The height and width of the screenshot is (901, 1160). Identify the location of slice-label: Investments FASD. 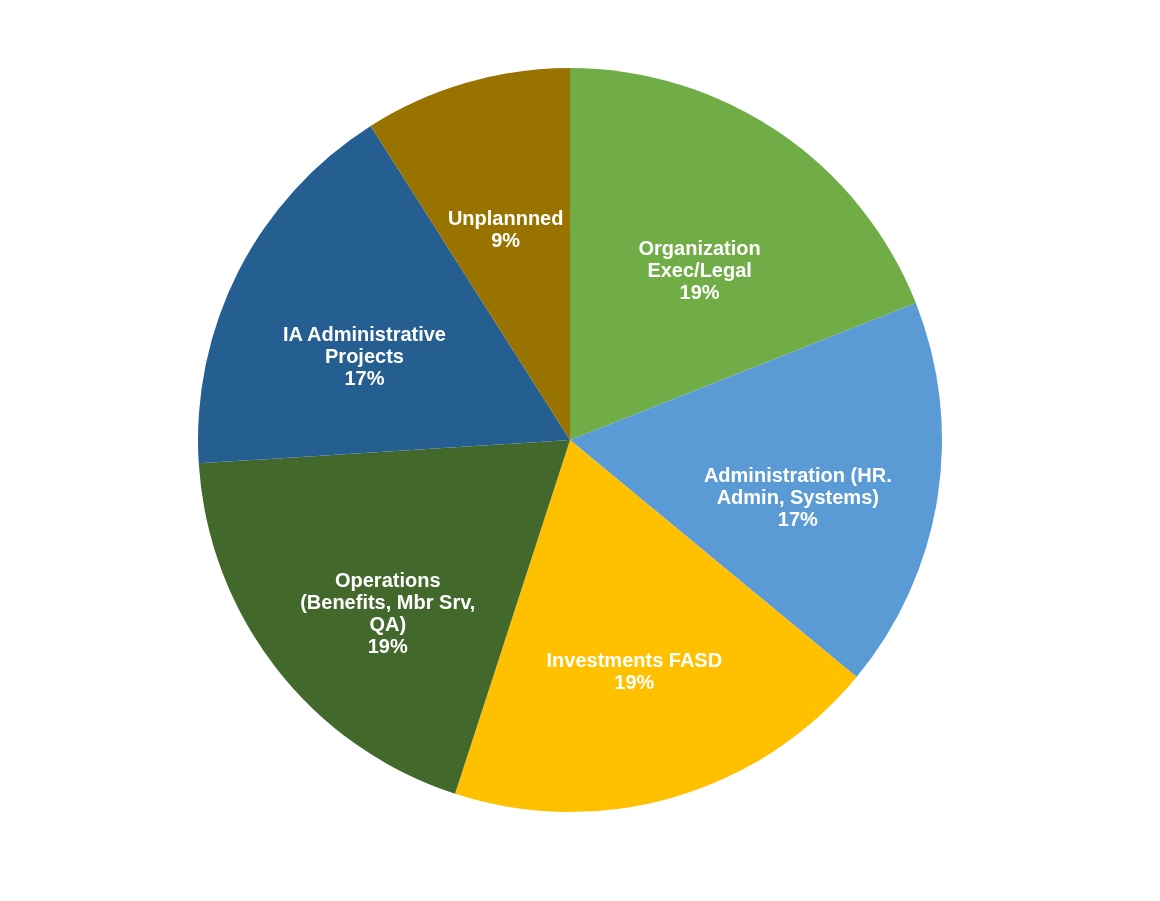
(634, 660).